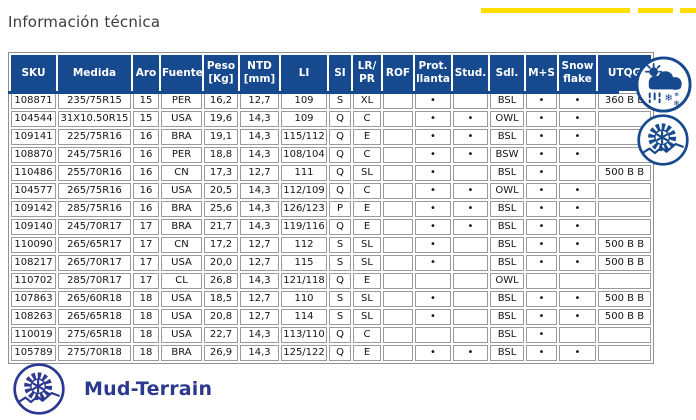  I want to click on cell: 17,2, so click(221, 245).